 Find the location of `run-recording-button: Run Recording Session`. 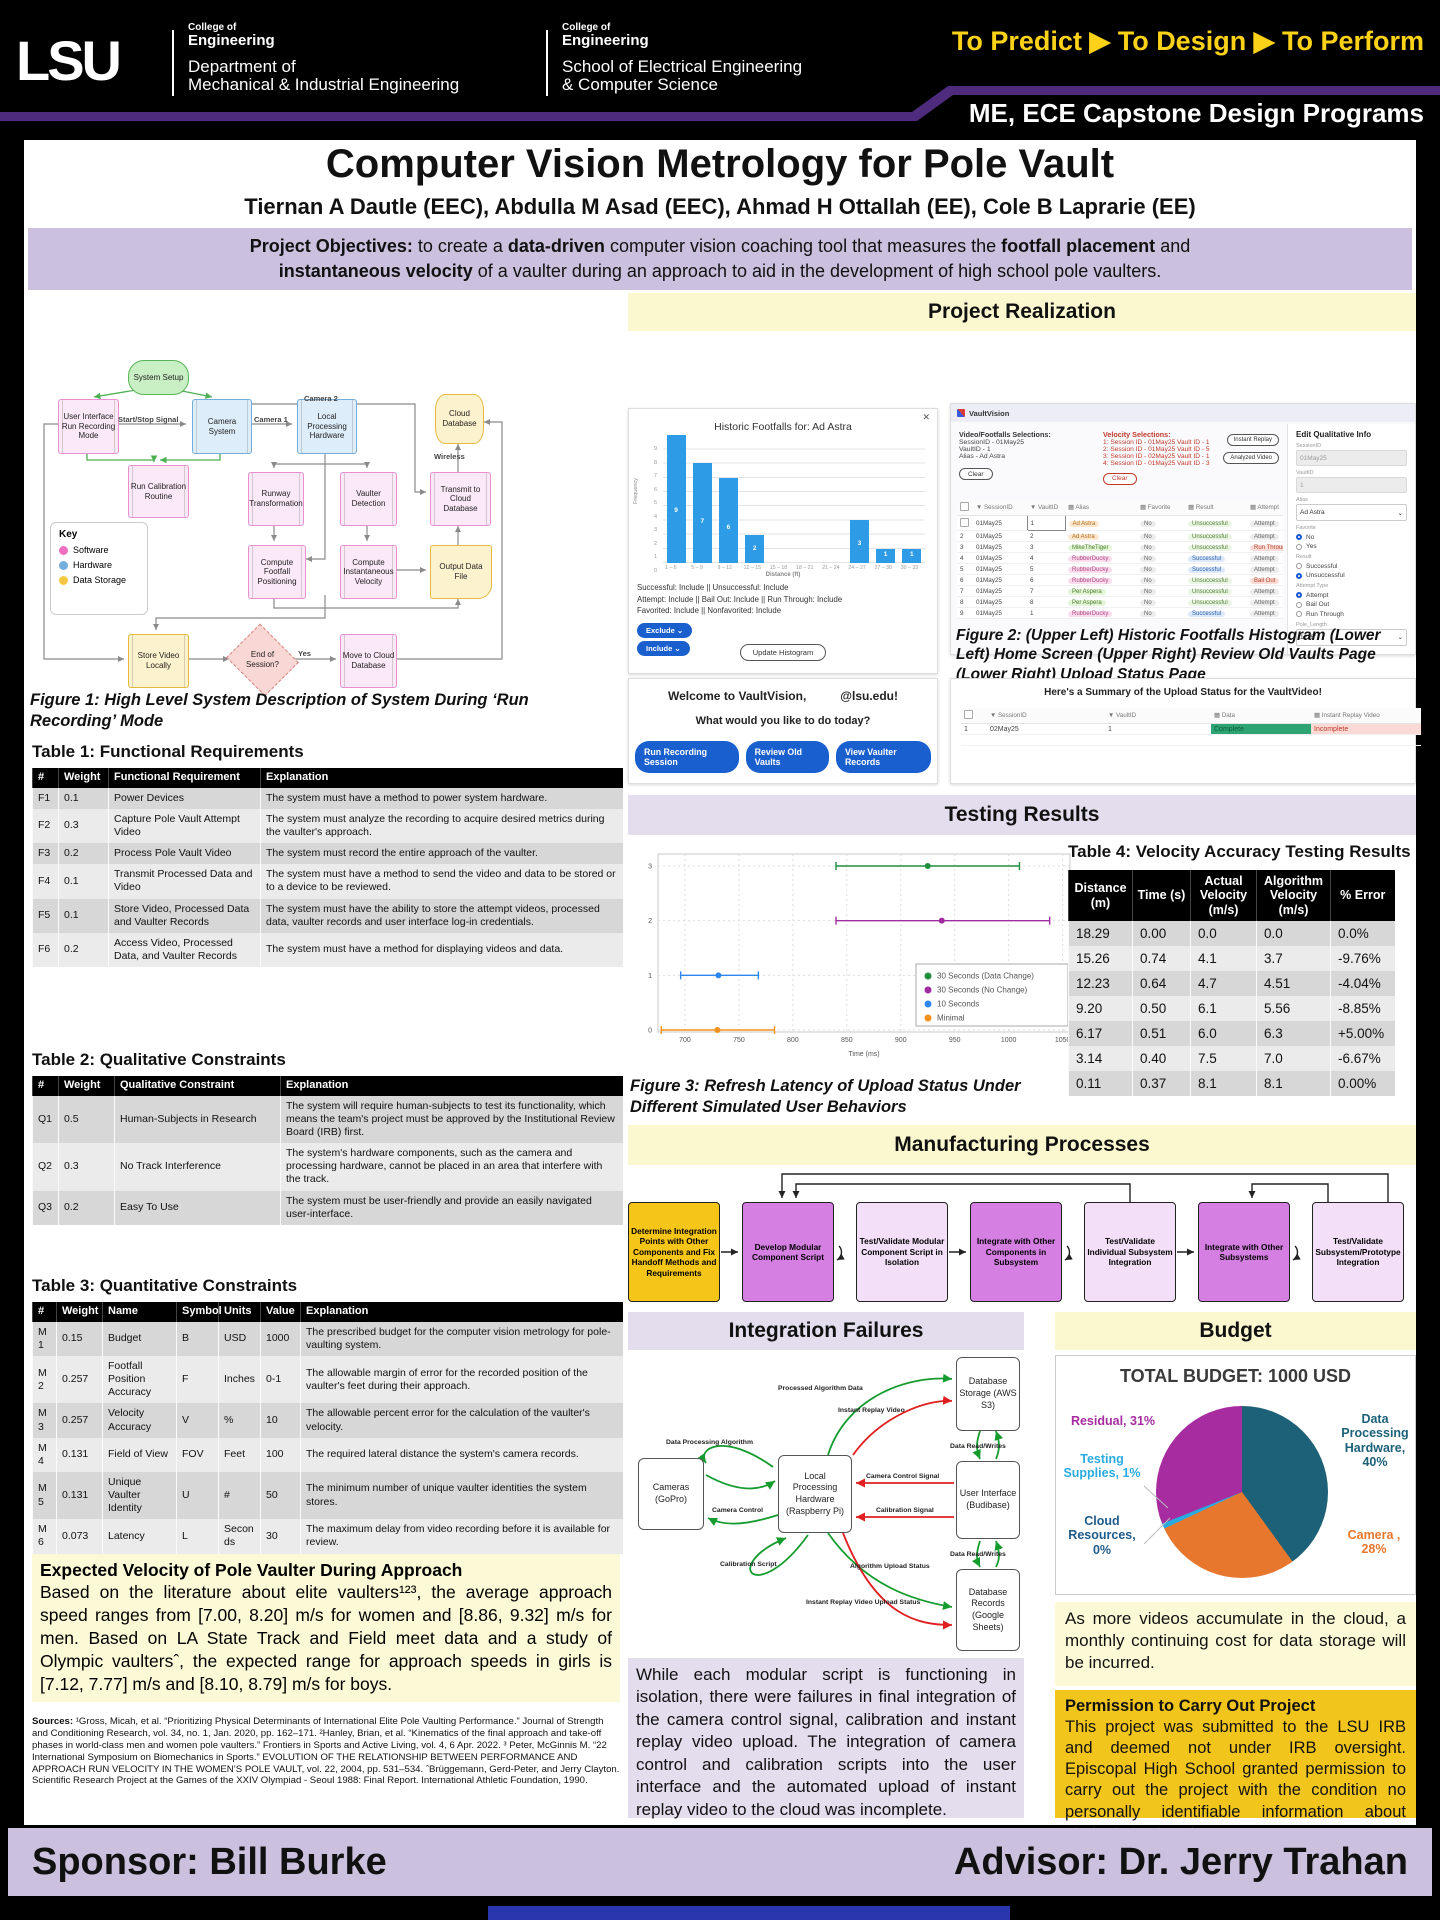

run-recording-button: Run Recording Session is located at coordinates (687, 757).